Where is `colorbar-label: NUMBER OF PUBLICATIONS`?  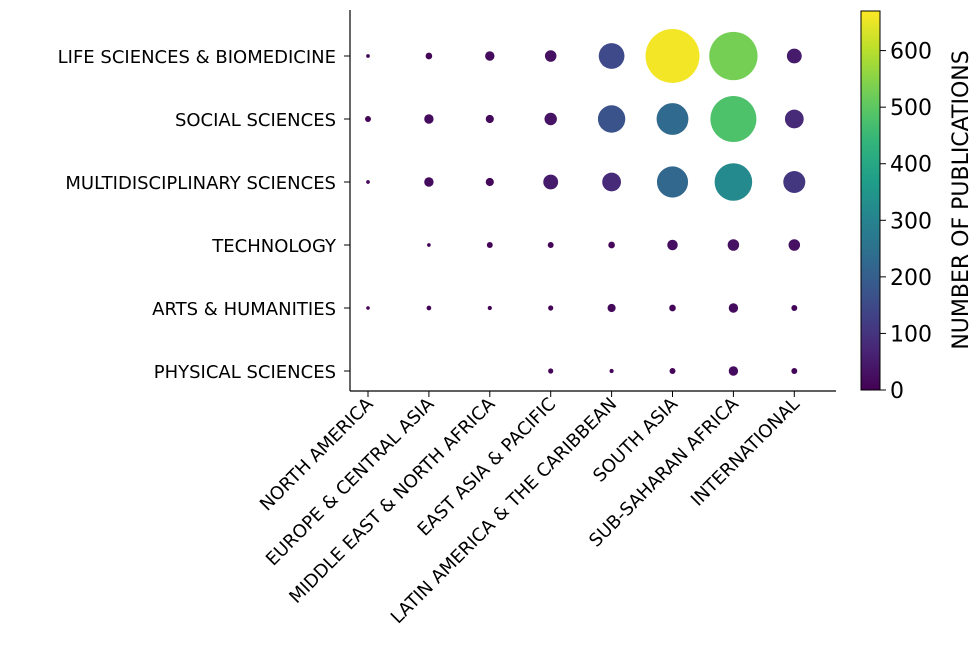
colorbar-label: NUMBER OF PUBLICATIONS is located at coordinates (961, 199).